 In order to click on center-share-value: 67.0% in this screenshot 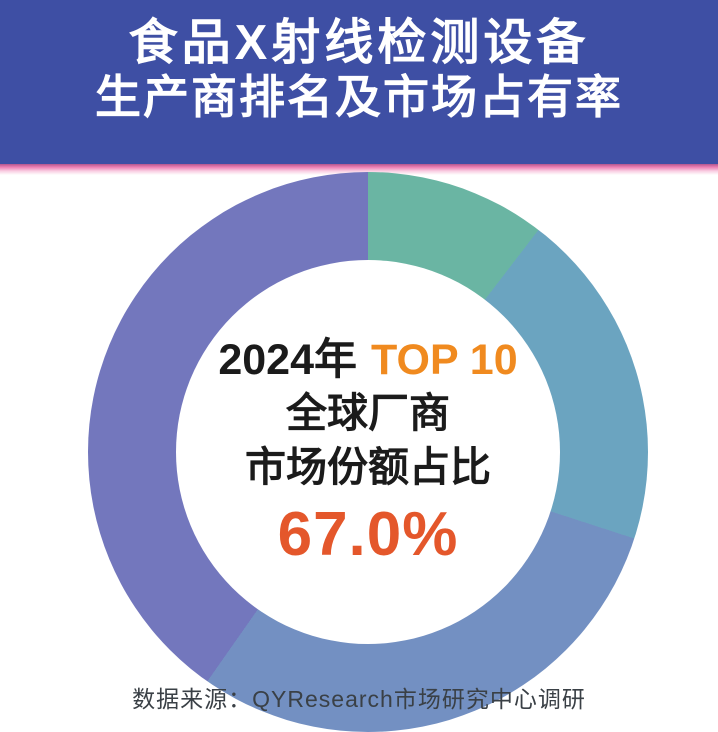, I will do `click(368, 534)`.